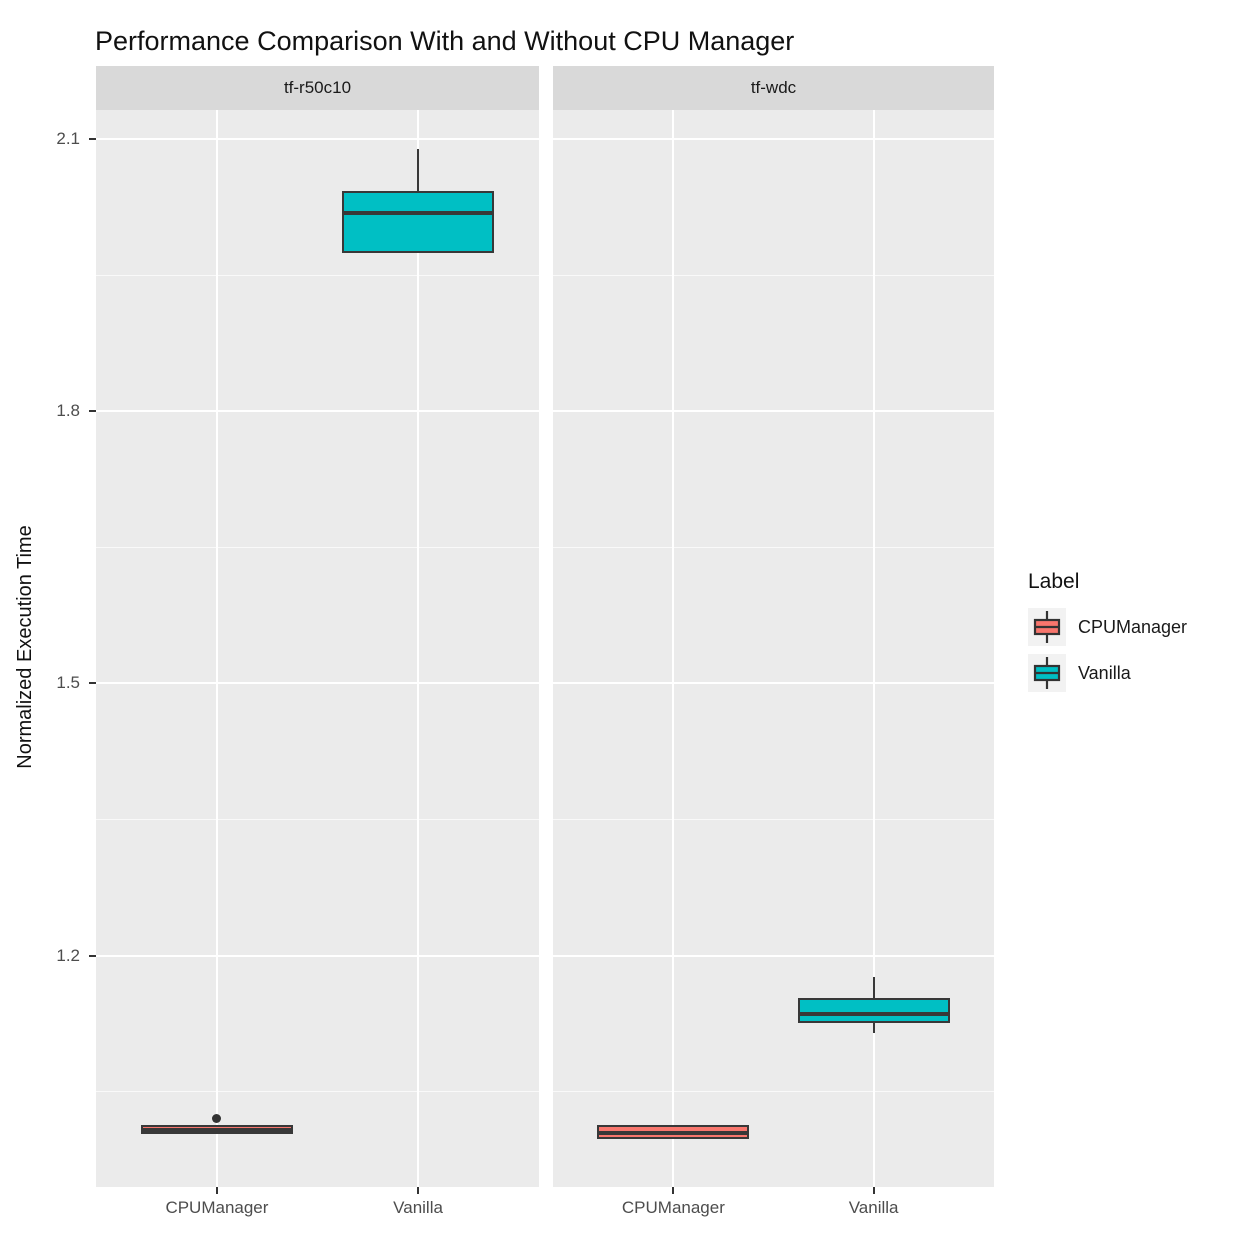 The height and width of the screenshot is (1242, 1238). What do you see at coordinates (25, 647) in the screenshot?
I see `y-axis-title: Normalized Execution Time` at bounding box center [25, 647].